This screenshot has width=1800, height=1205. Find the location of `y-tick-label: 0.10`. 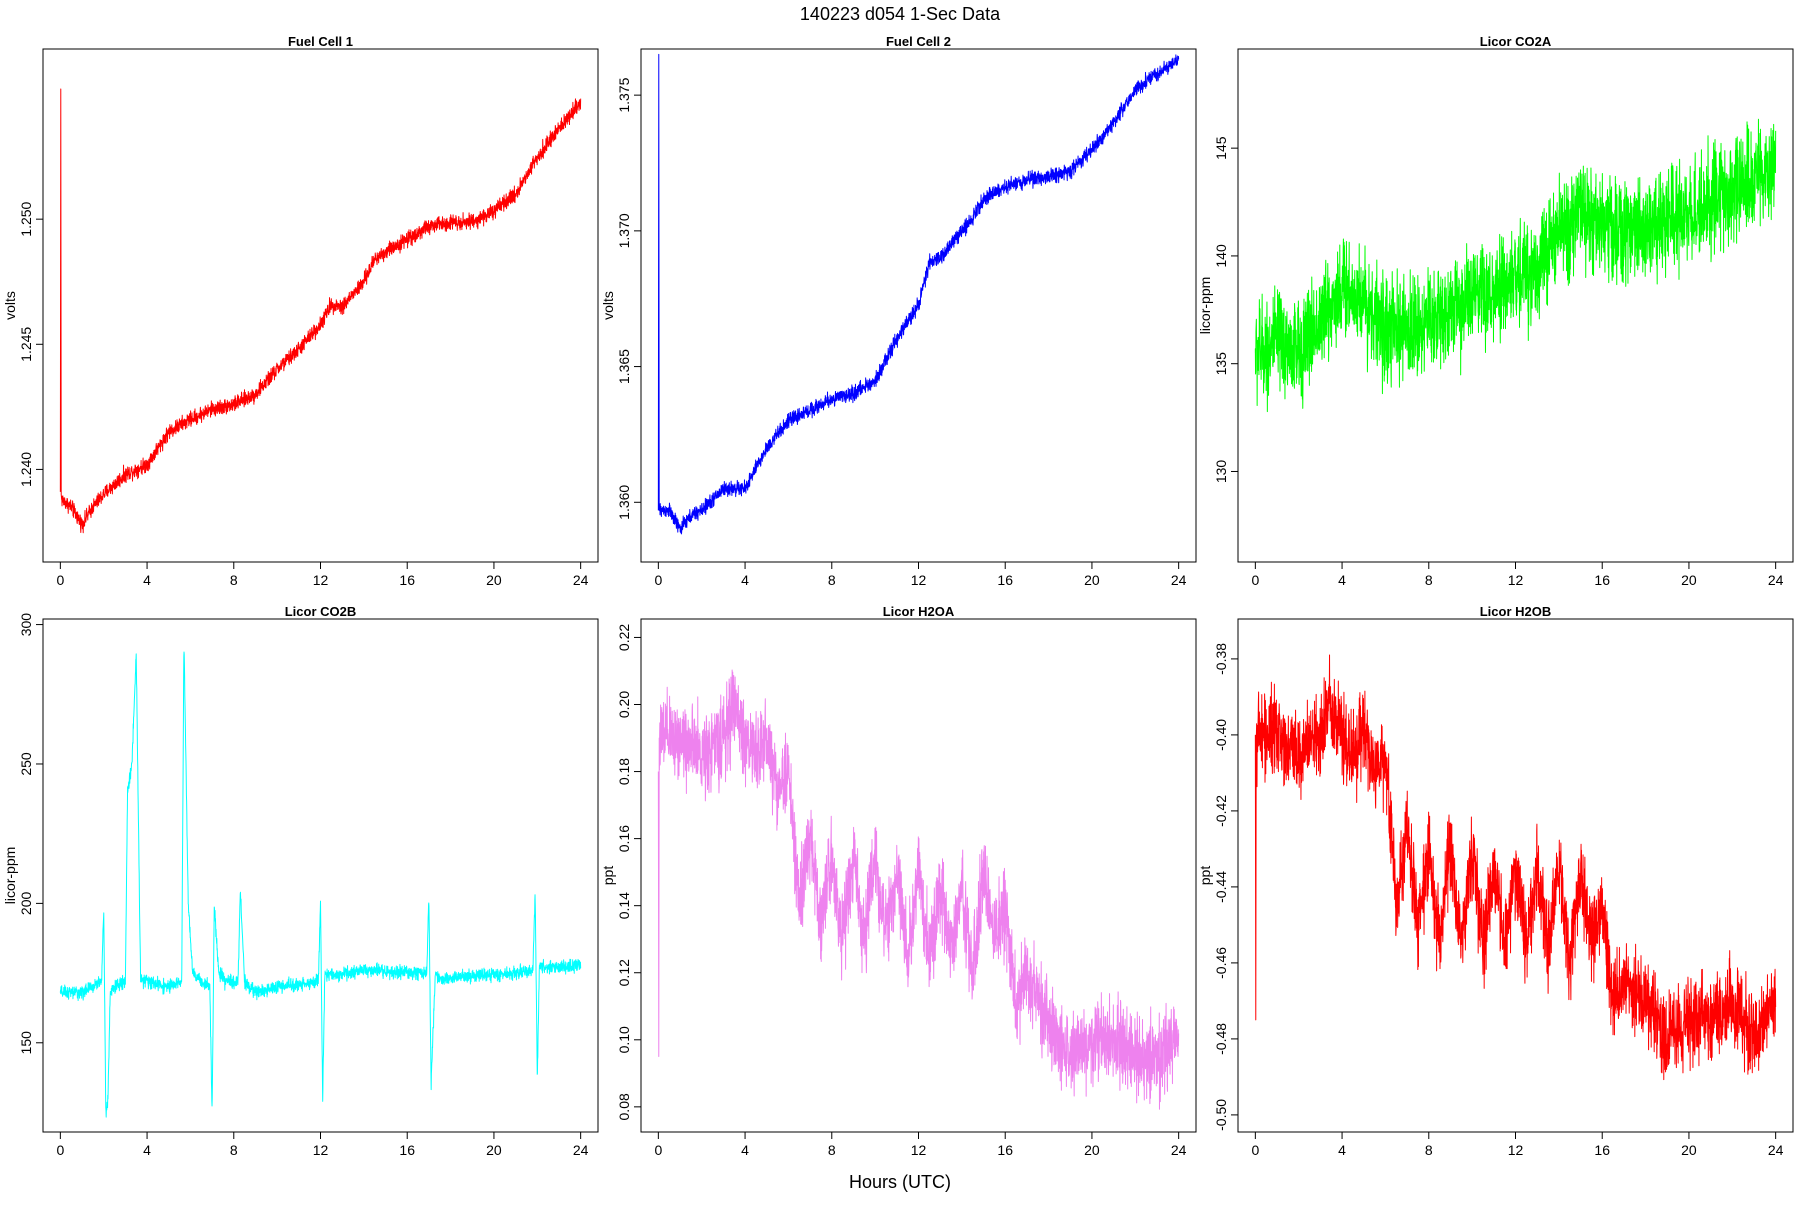

y-tick-label: 0.10 is located at coordinates (624, 1039).